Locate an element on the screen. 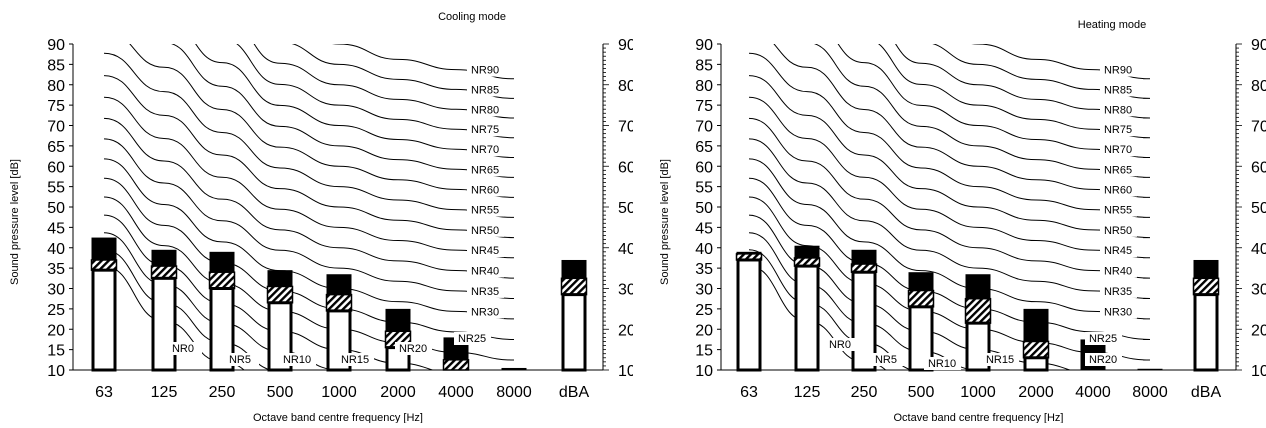  x-tick-label: 4000 is located at coordinates (456, 392).